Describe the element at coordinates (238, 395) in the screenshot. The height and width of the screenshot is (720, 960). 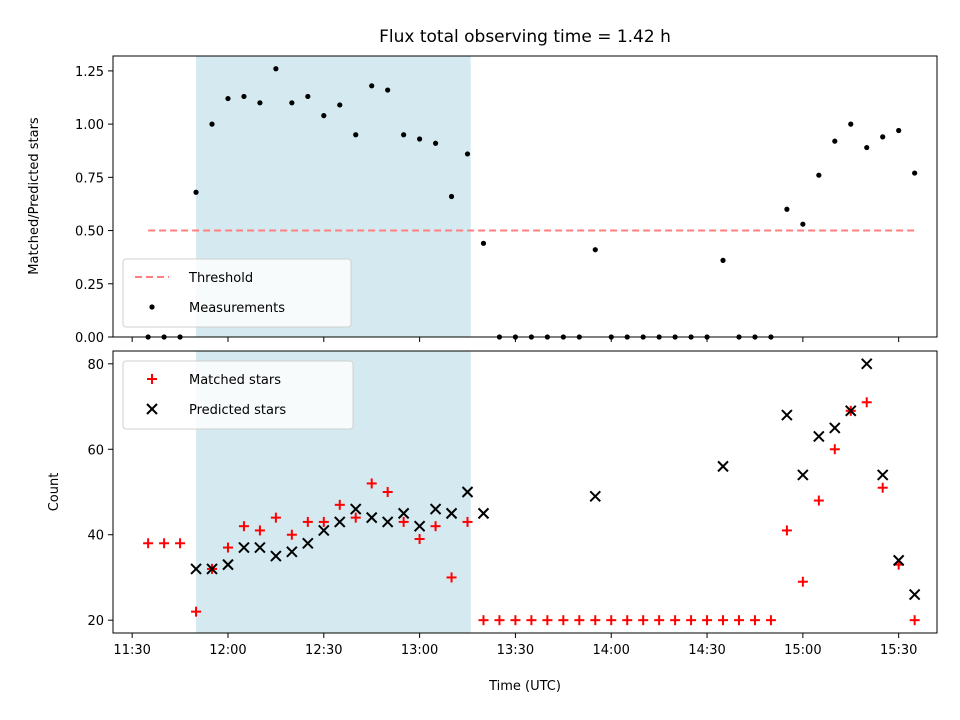
I see `legend-box` at that location.